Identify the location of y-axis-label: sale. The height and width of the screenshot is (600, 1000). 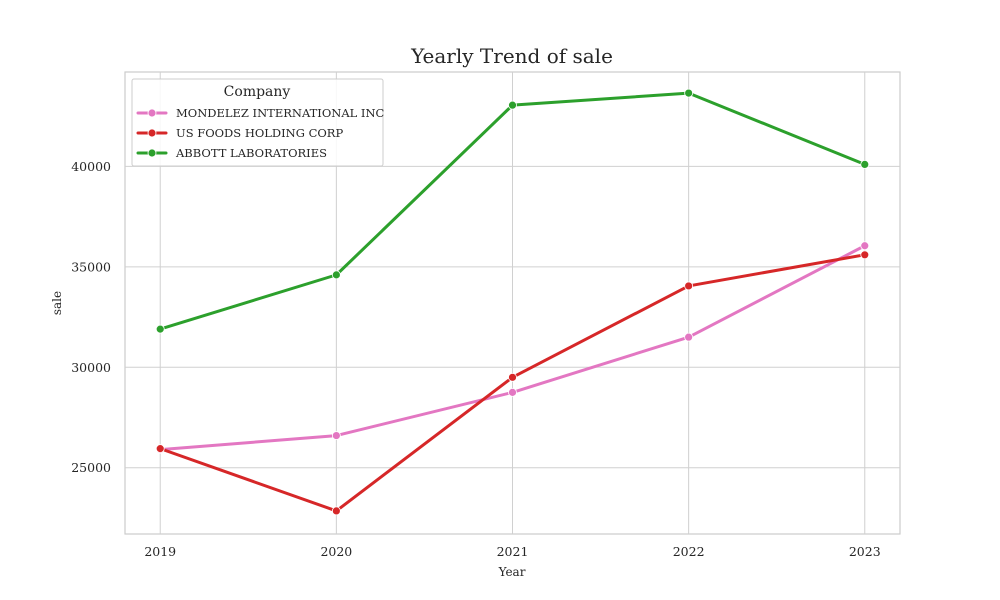
(57, 303).